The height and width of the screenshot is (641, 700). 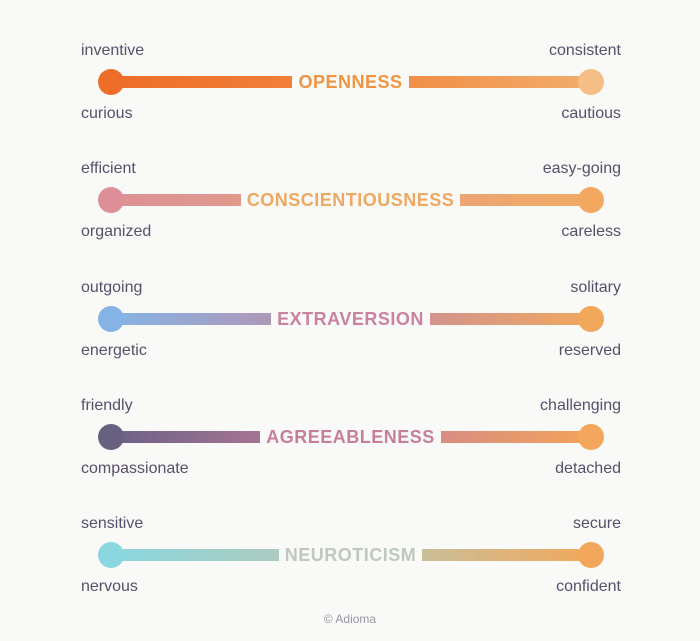 I want to click on right-top-label: secure, so click(x=596, y=523).